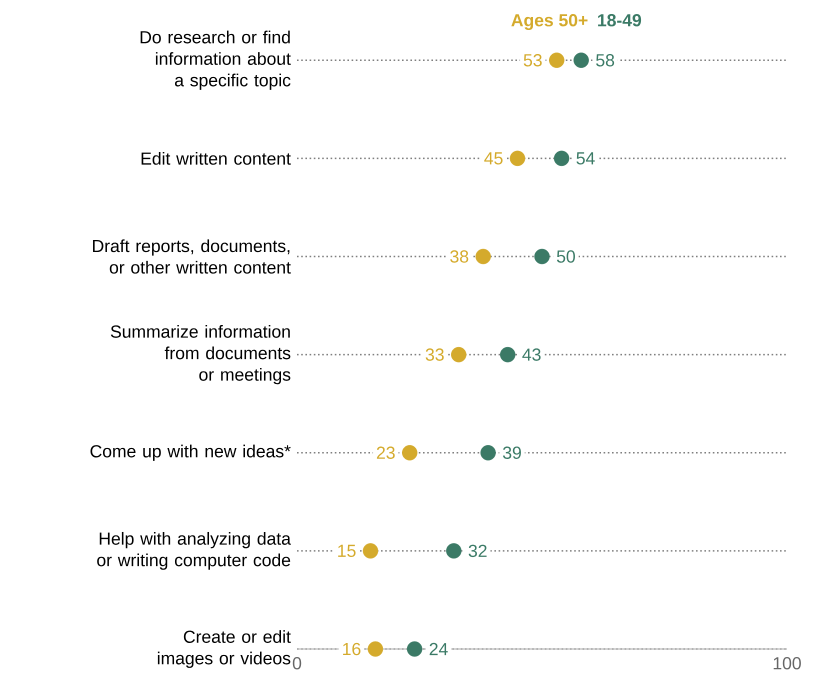 The image size is (814, 690). I want to click on data-label: 53, so click(533, 60).